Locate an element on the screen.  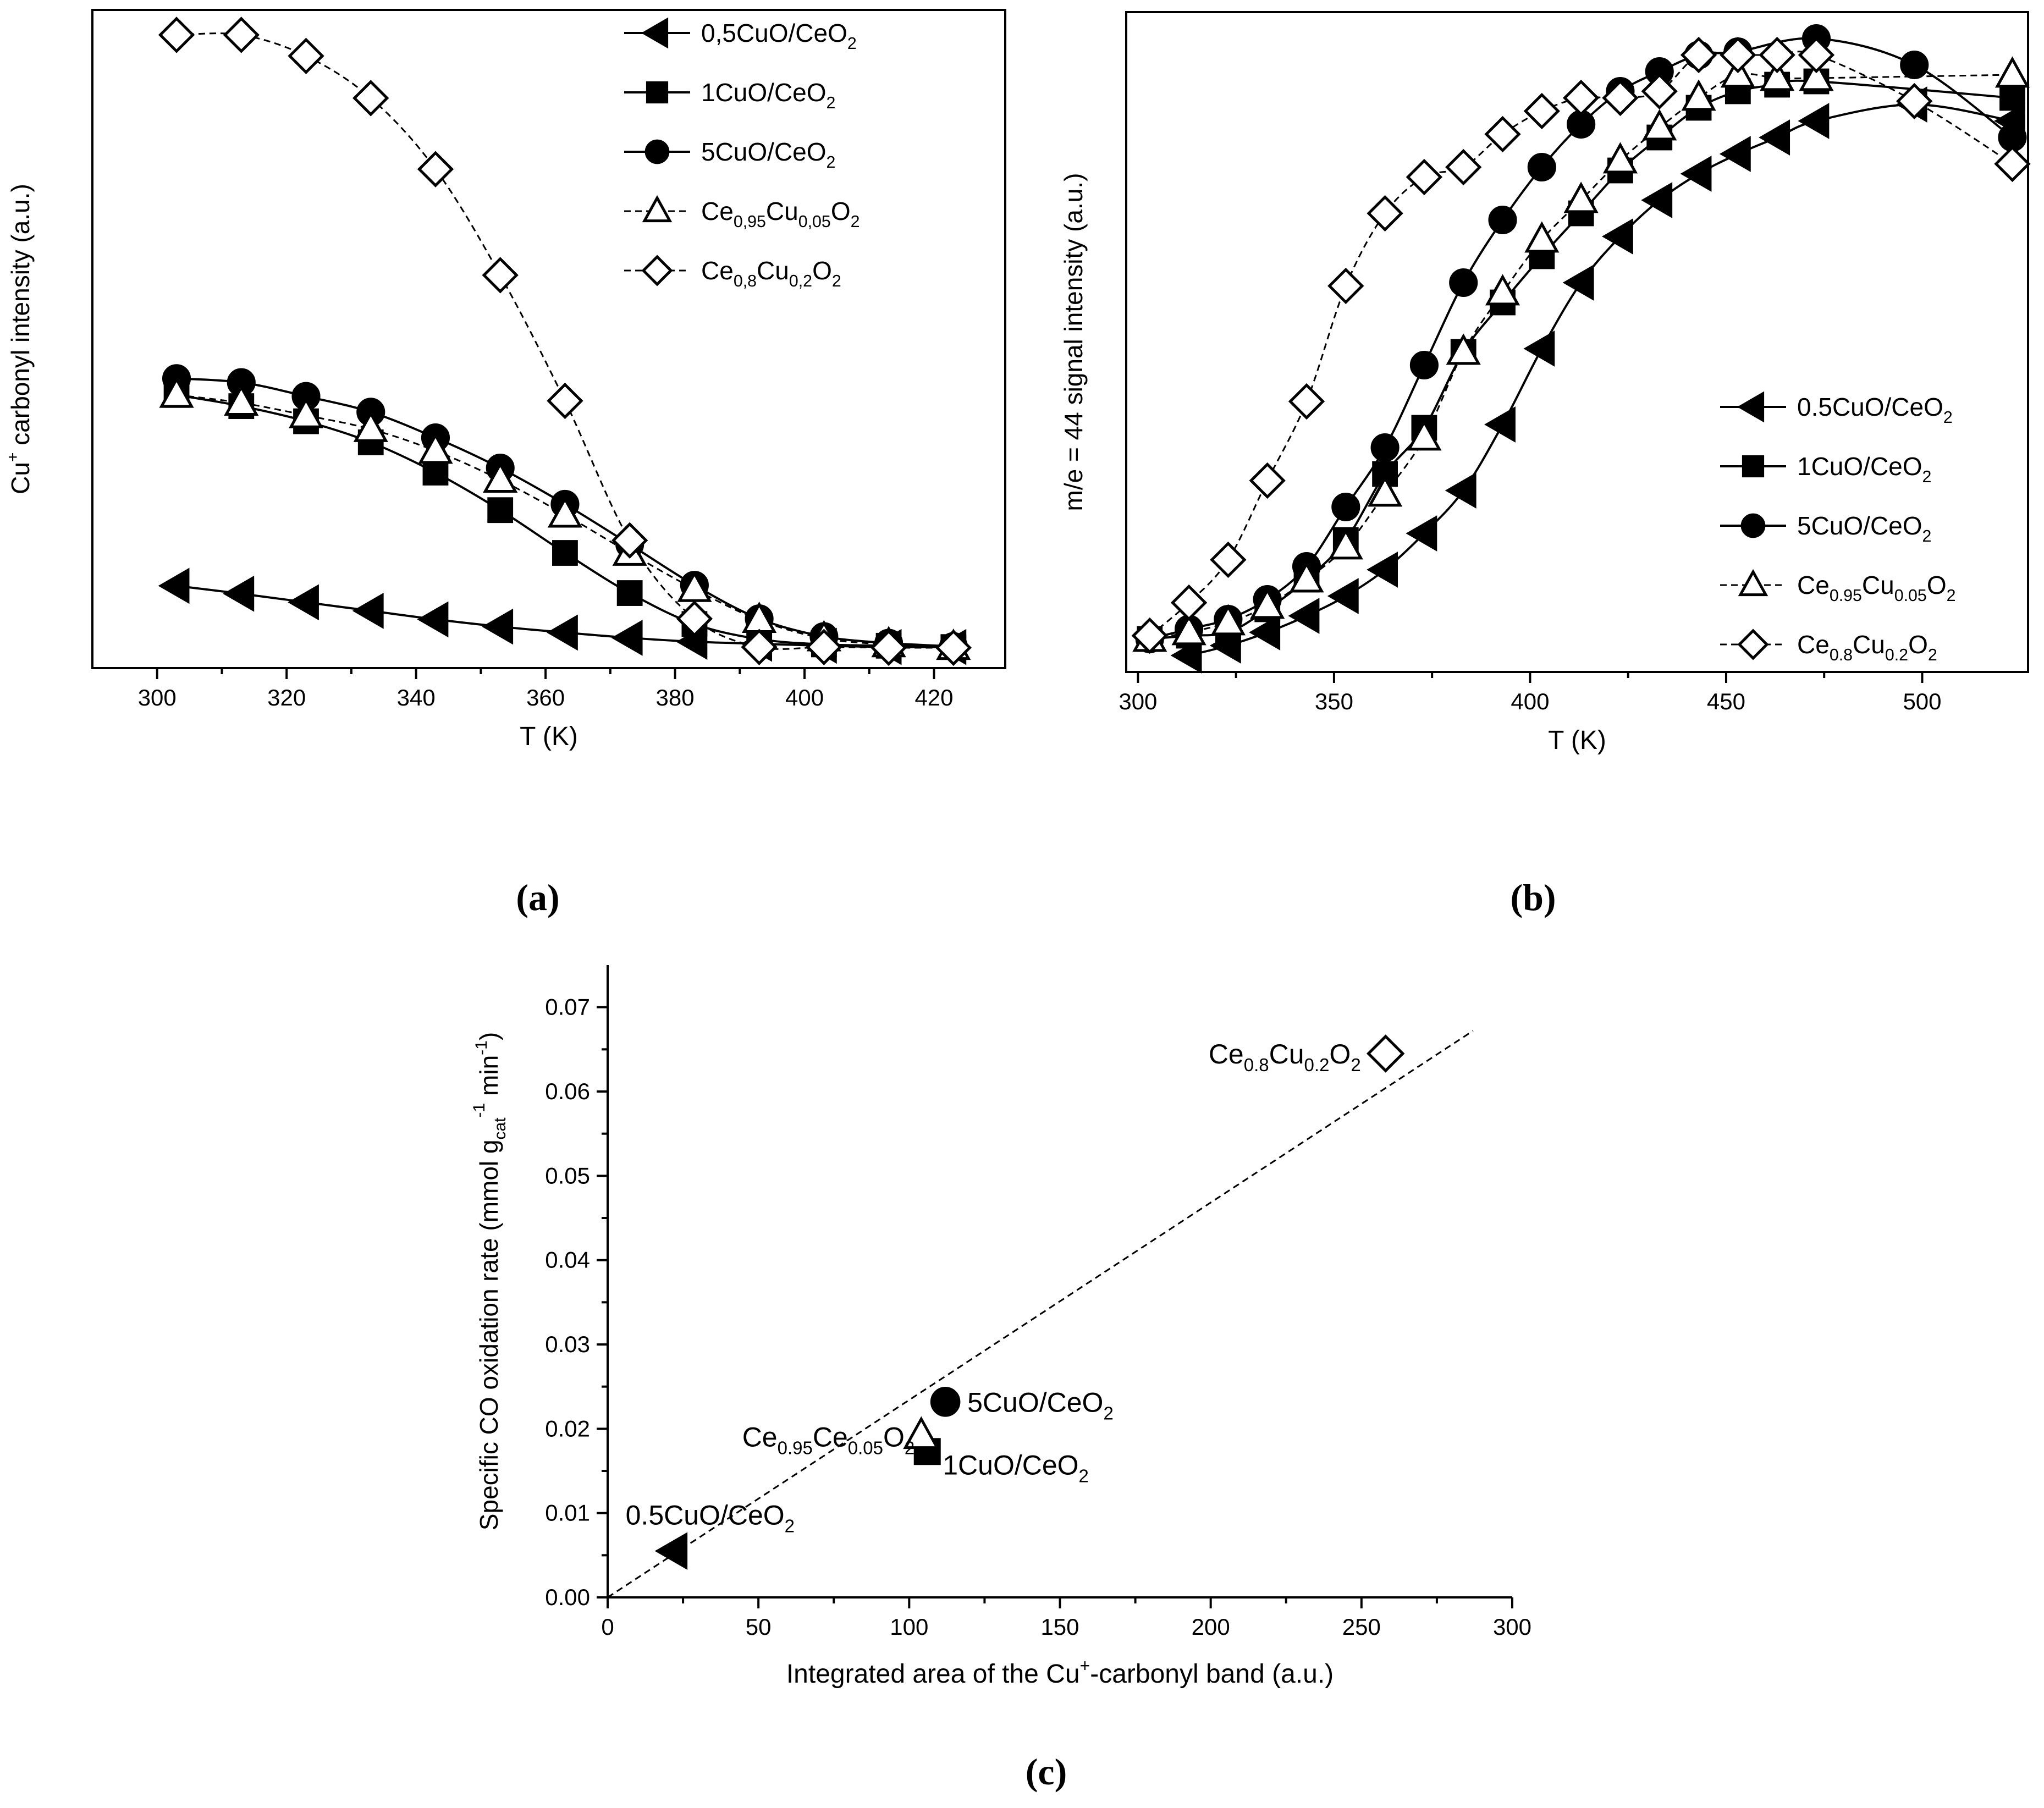
legend-label-part: Ce is located at coordinates (1813, 644).